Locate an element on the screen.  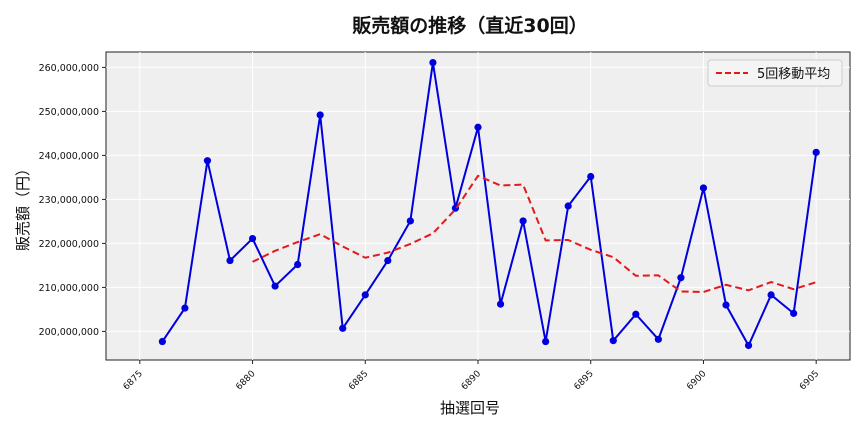
x-tick-label: 6900 is located at coordinates (696, 380).